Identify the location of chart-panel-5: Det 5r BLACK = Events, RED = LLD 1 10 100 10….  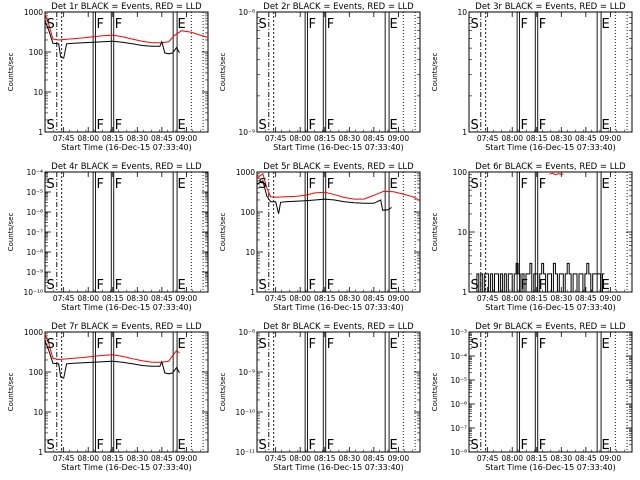
(320, 237).